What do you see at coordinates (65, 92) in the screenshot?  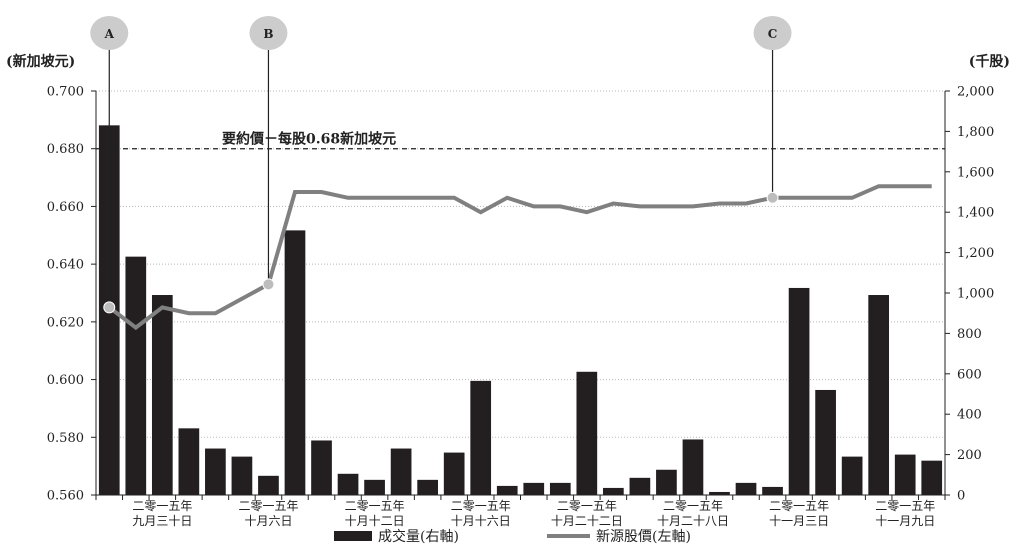 I see `left-tick-label: 0.700` at bounding box center [65, 92].